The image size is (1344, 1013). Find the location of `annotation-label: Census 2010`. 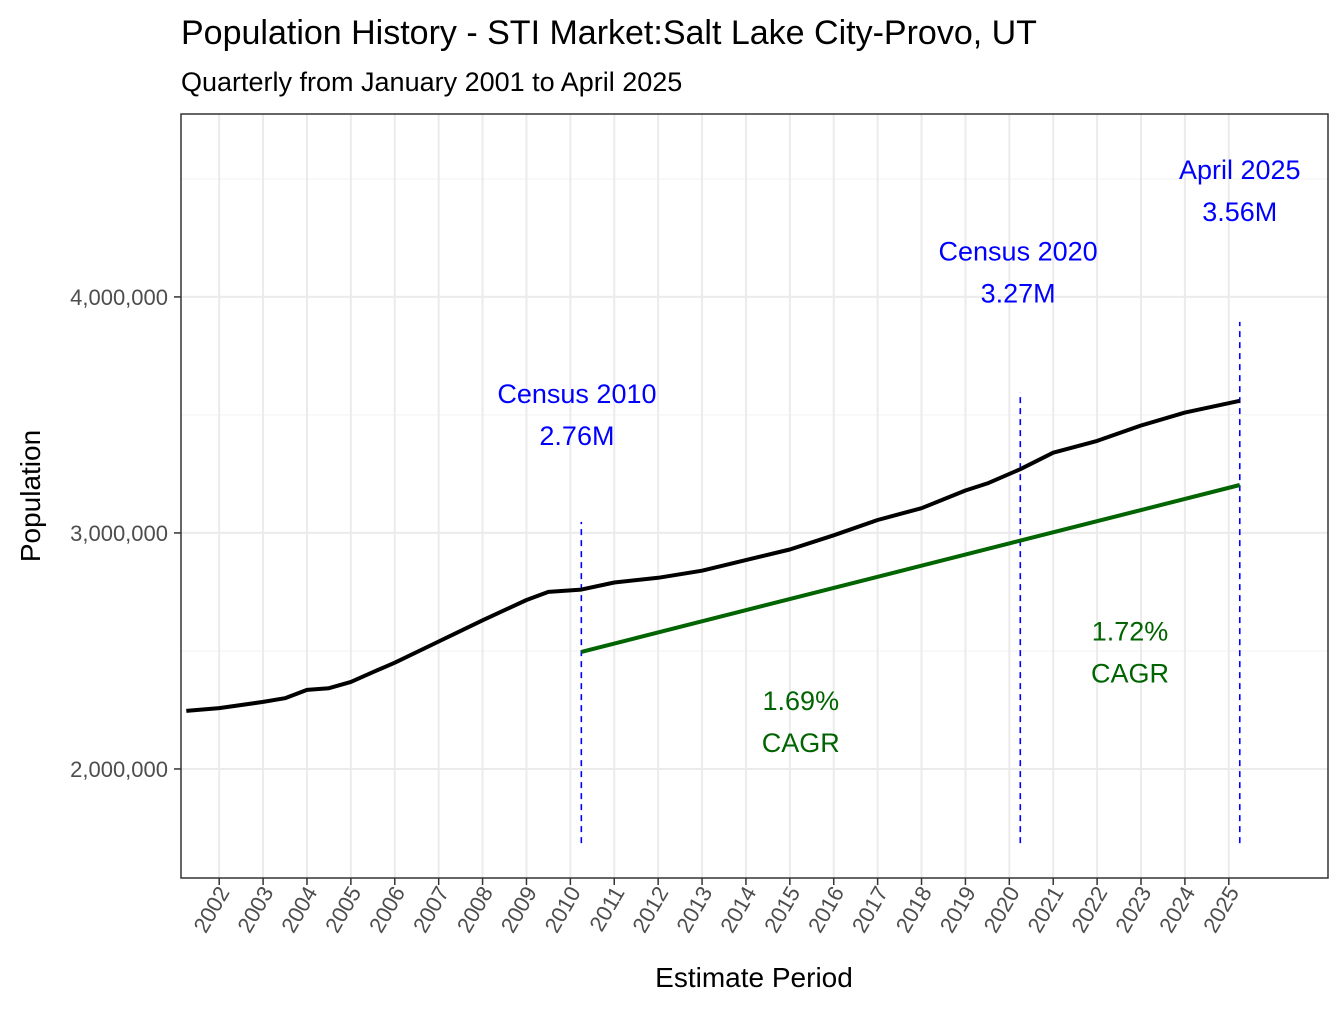

annotation-label: Census 2010 is located at coordinates (576, 394).